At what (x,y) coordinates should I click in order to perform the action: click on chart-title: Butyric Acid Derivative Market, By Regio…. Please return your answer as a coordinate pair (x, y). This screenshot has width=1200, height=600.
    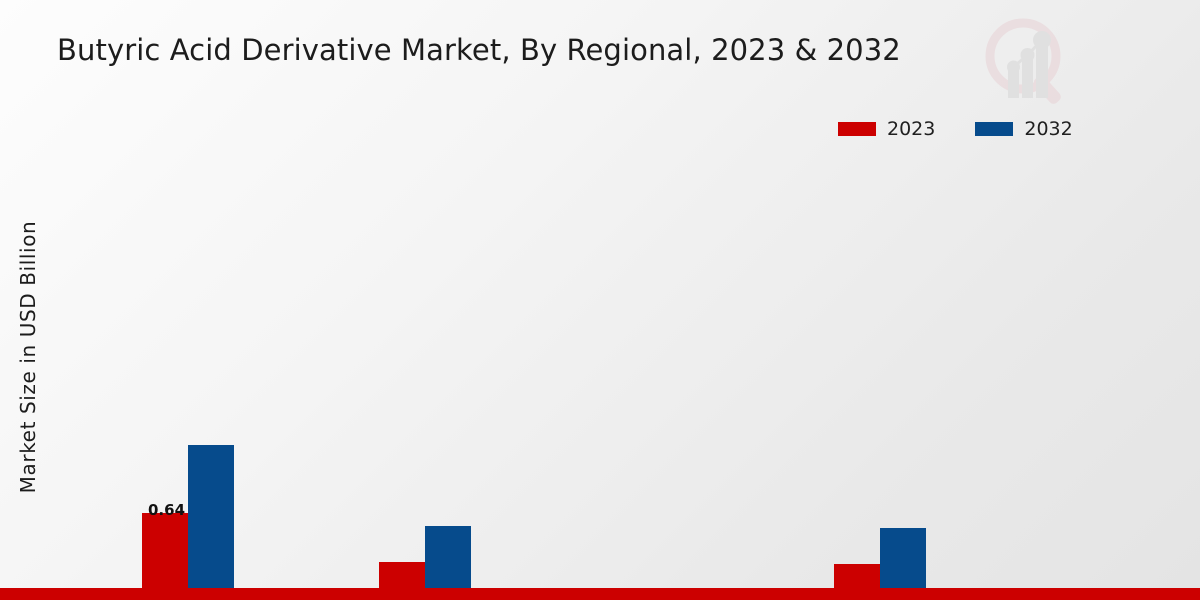
    Looking at the image, I should click on (479, 50).